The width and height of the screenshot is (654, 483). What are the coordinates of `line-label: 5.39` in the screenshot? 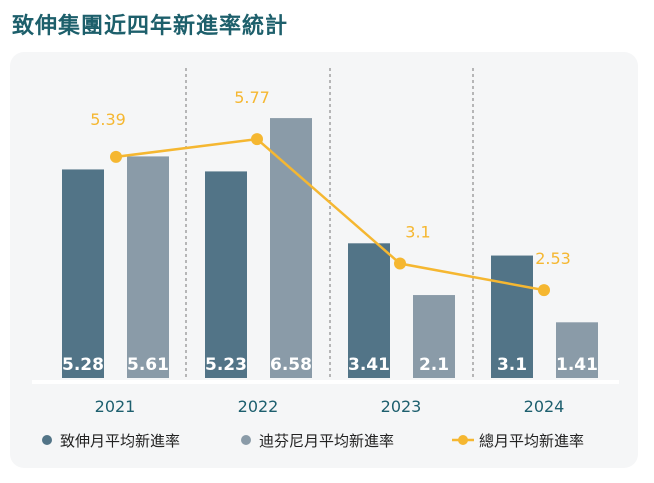 It's located at (108, 119).